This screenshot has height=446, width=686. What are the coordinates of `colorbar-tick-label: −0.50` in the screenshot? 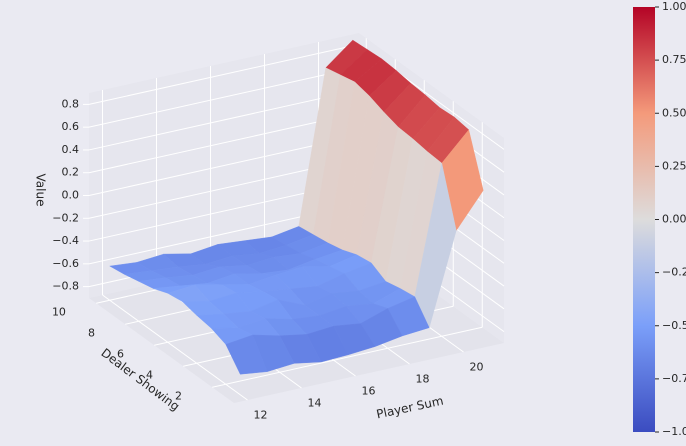 It's located at (674, 325).